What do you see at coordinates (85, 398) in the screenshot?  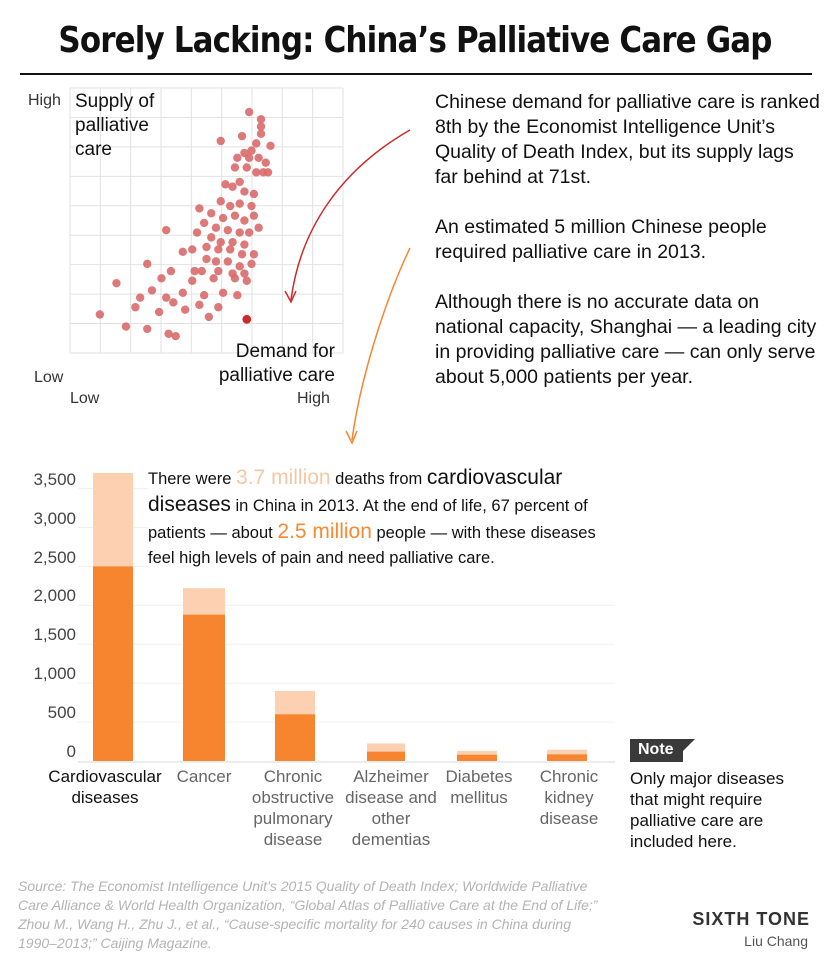 I see `x-axis-low-label: Low` at bounding box center [85, 398].